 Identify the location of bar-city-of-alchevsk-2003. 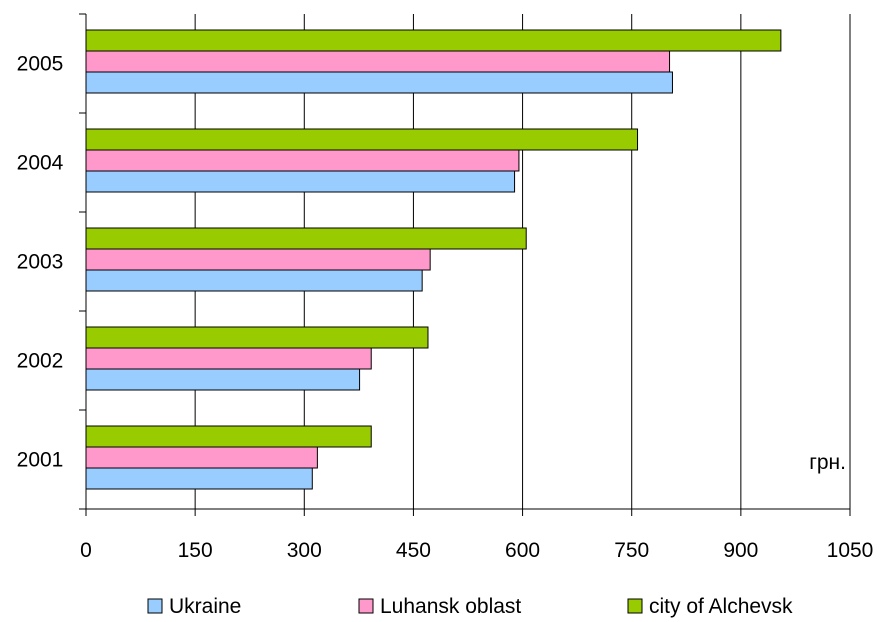
(306, 238).